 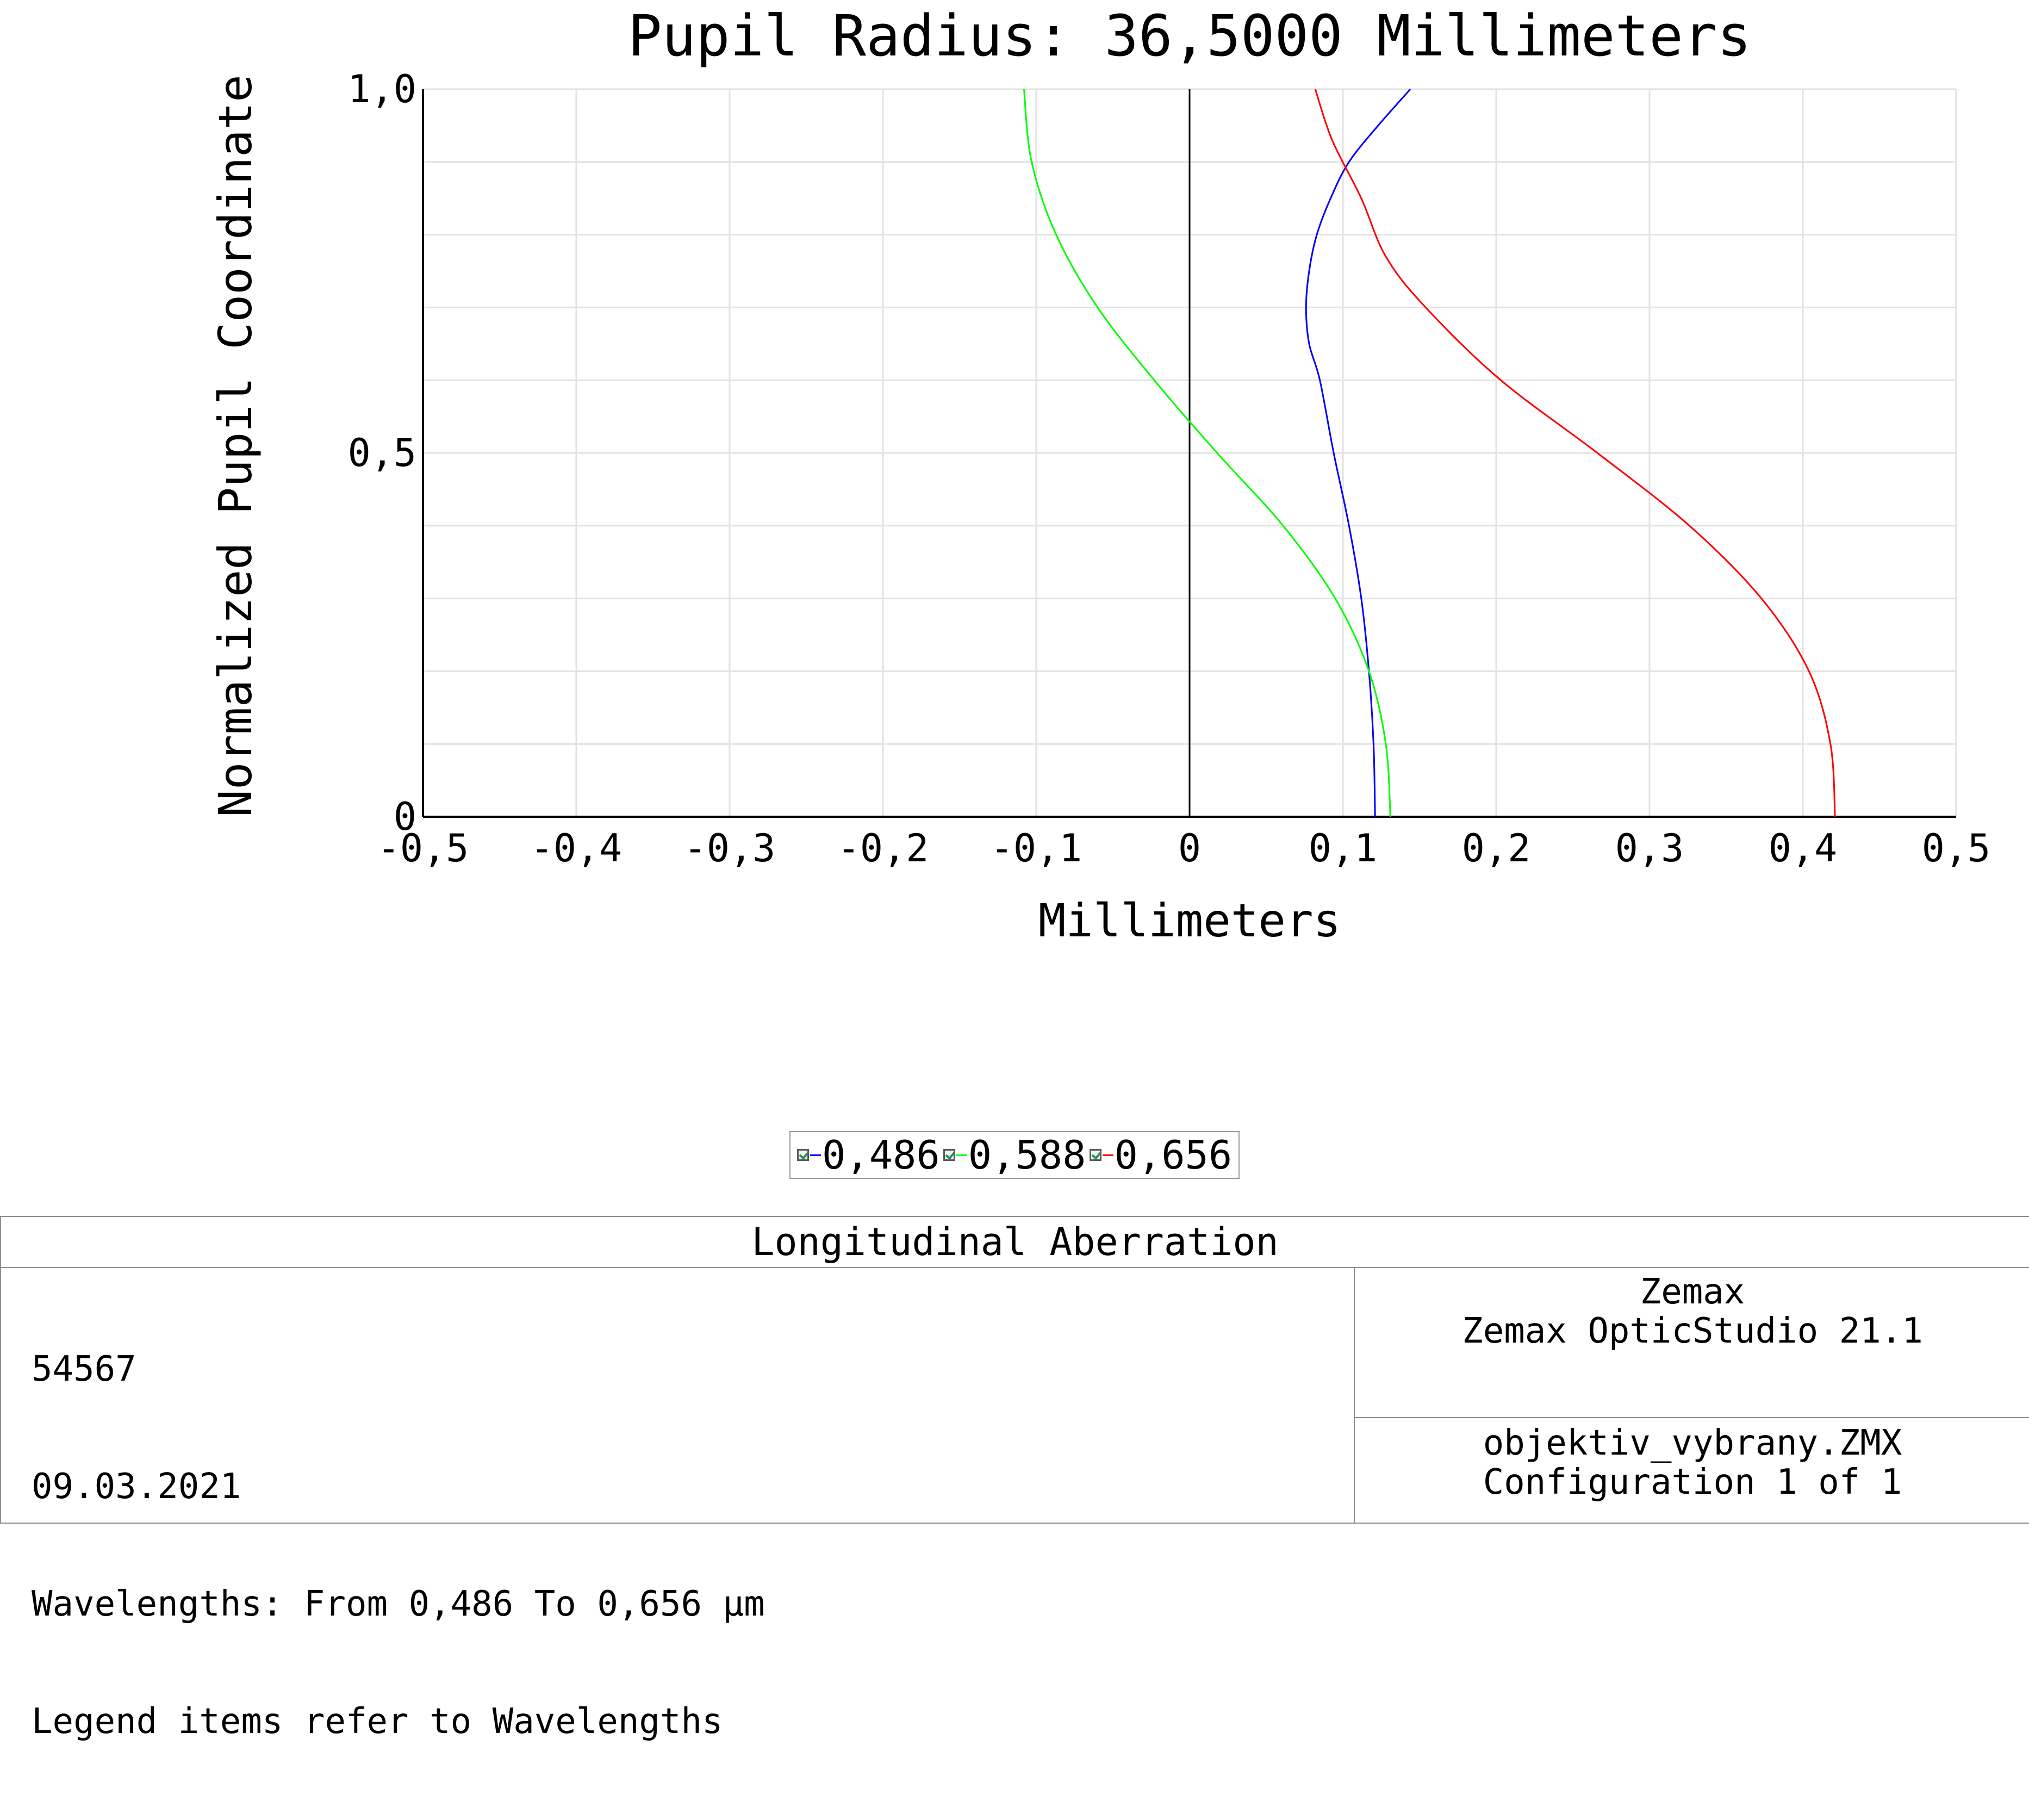 What do you see at coordinates (730, 848) in the screenshot?
I see `x-tick-label: -0,3` at bounding box center [730, 848].